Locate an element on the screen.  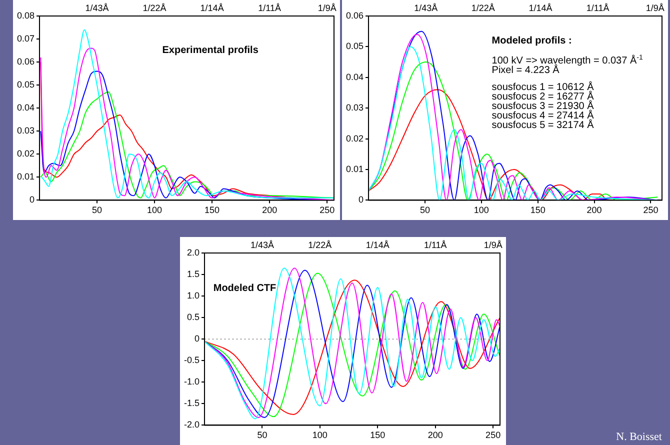
y-tick-label: -1.0 is located at coordinates (192, 381).